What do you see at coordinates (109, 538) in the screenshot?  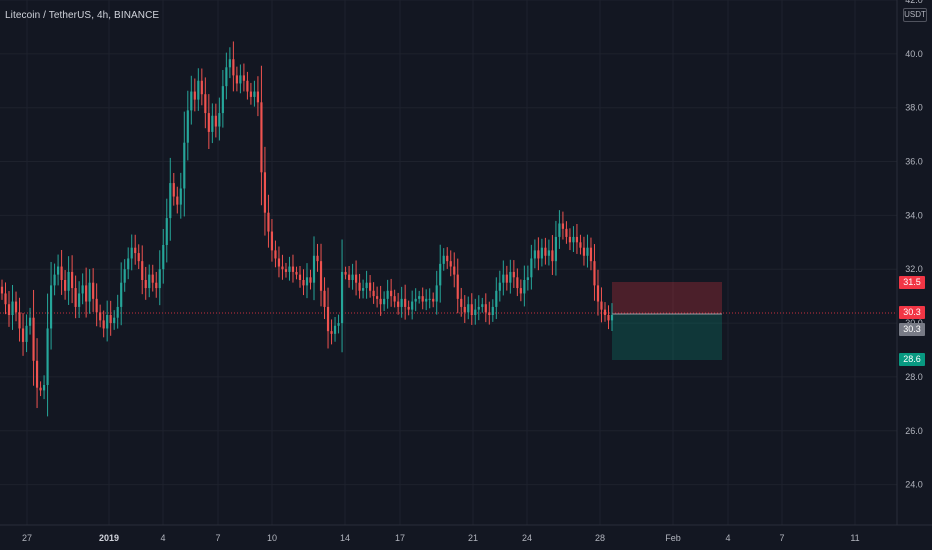 I see `x-tick-label: 2019` at bounding box center [109, 538].